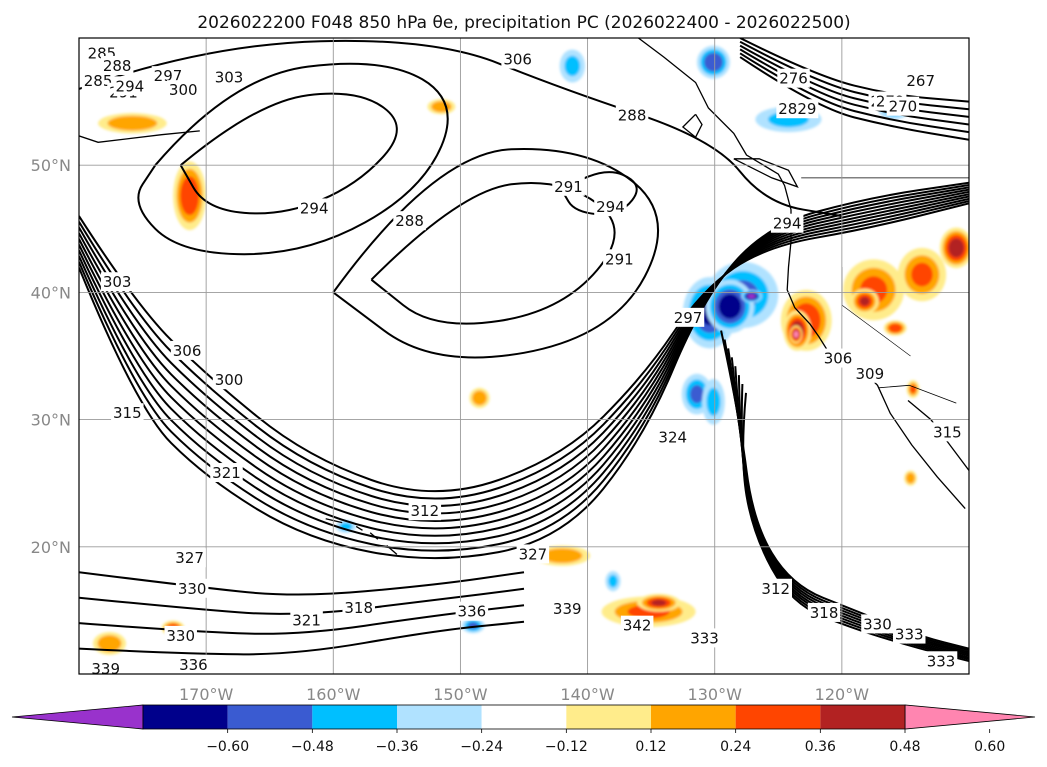 The image size is (1047, 767). Describe the element at coordinates (227, 747) in the screenshot. I see `colorbar-tick-label: −0.60` at that location.